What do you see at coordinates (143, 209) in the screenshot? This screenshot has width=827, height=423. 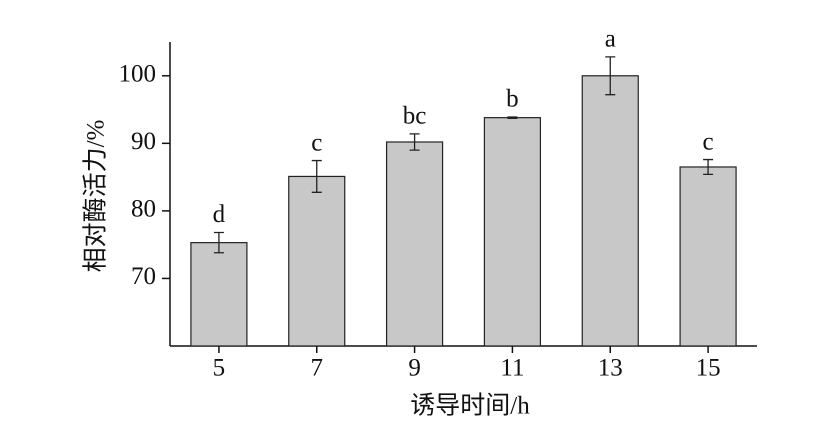 I see `y-tick-label: 80` at bounding box center [143, 209].